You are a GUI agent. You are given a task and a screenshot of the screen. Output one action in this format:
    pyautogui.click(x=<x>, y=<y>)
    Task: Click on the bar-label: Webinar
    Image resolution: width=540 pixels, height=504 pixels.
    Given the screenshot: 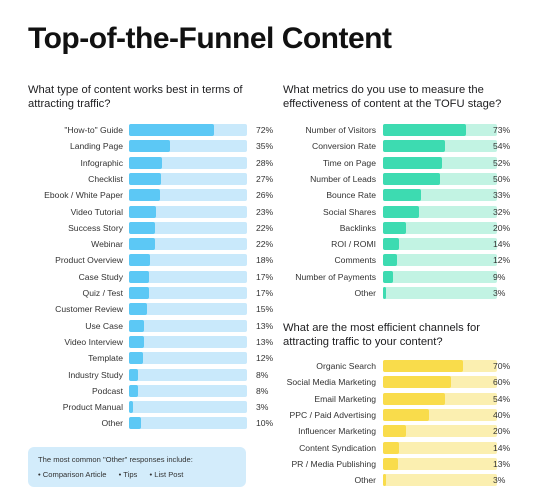 What is the action you would take?
    pyautogui.click(x=107, y=244)
    